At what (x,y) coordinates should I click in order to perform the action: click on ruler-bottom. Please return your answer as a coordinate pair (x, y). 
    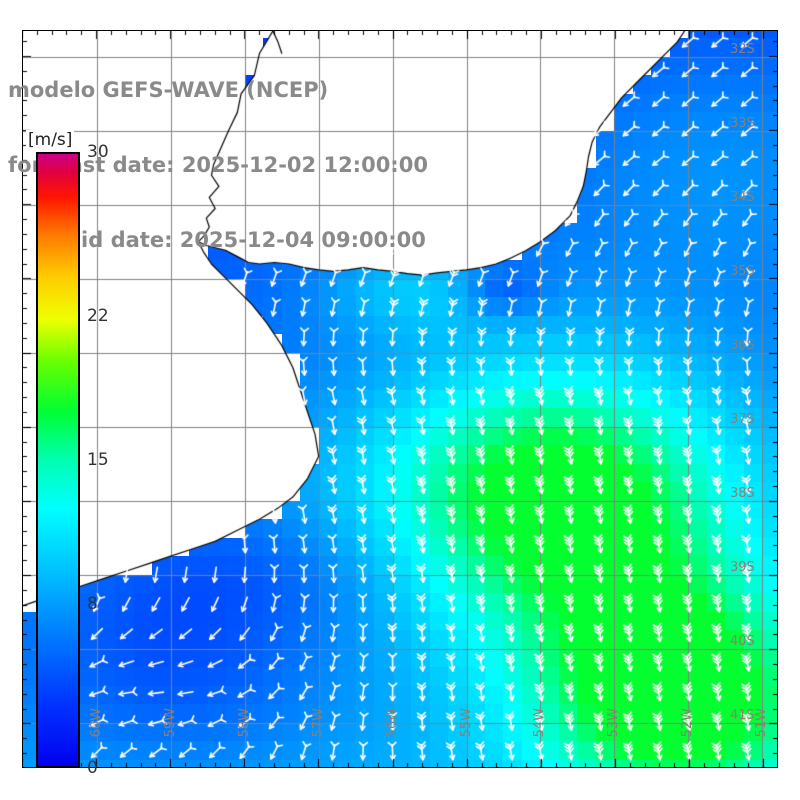
    Looking at the image, I should click on (400, 763).